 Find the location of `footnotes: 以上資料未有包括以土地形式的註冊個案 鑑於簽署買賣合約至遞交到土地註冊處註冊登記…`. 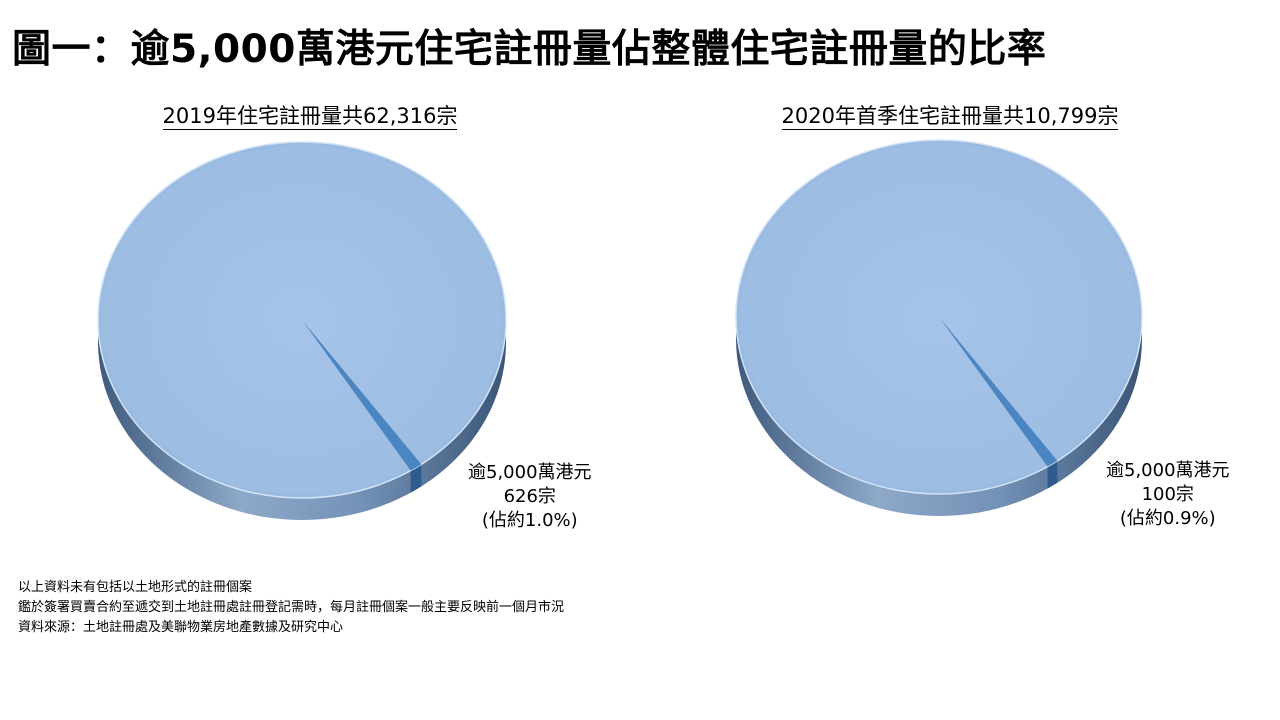

footnotes: 以上資料未有包括以土地形式的註冊個案 鑑於簽署買賣合約至遞交到土地註冊處註冊登記… is located at coordinates (291, 608).